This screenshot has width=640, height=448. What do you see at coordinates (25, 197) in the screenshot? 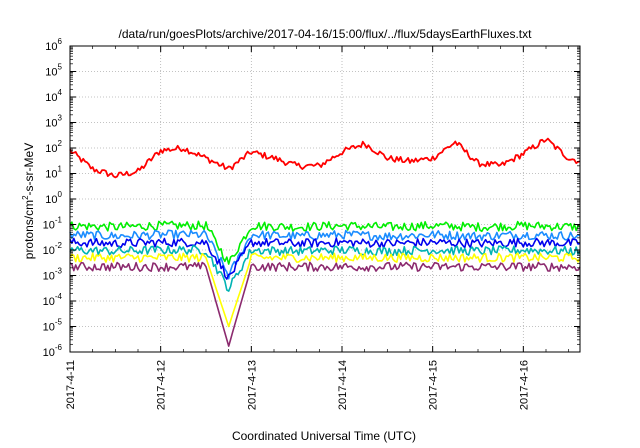
I see `y-axis-label-sup: 2` at bounding box center [25, 197].